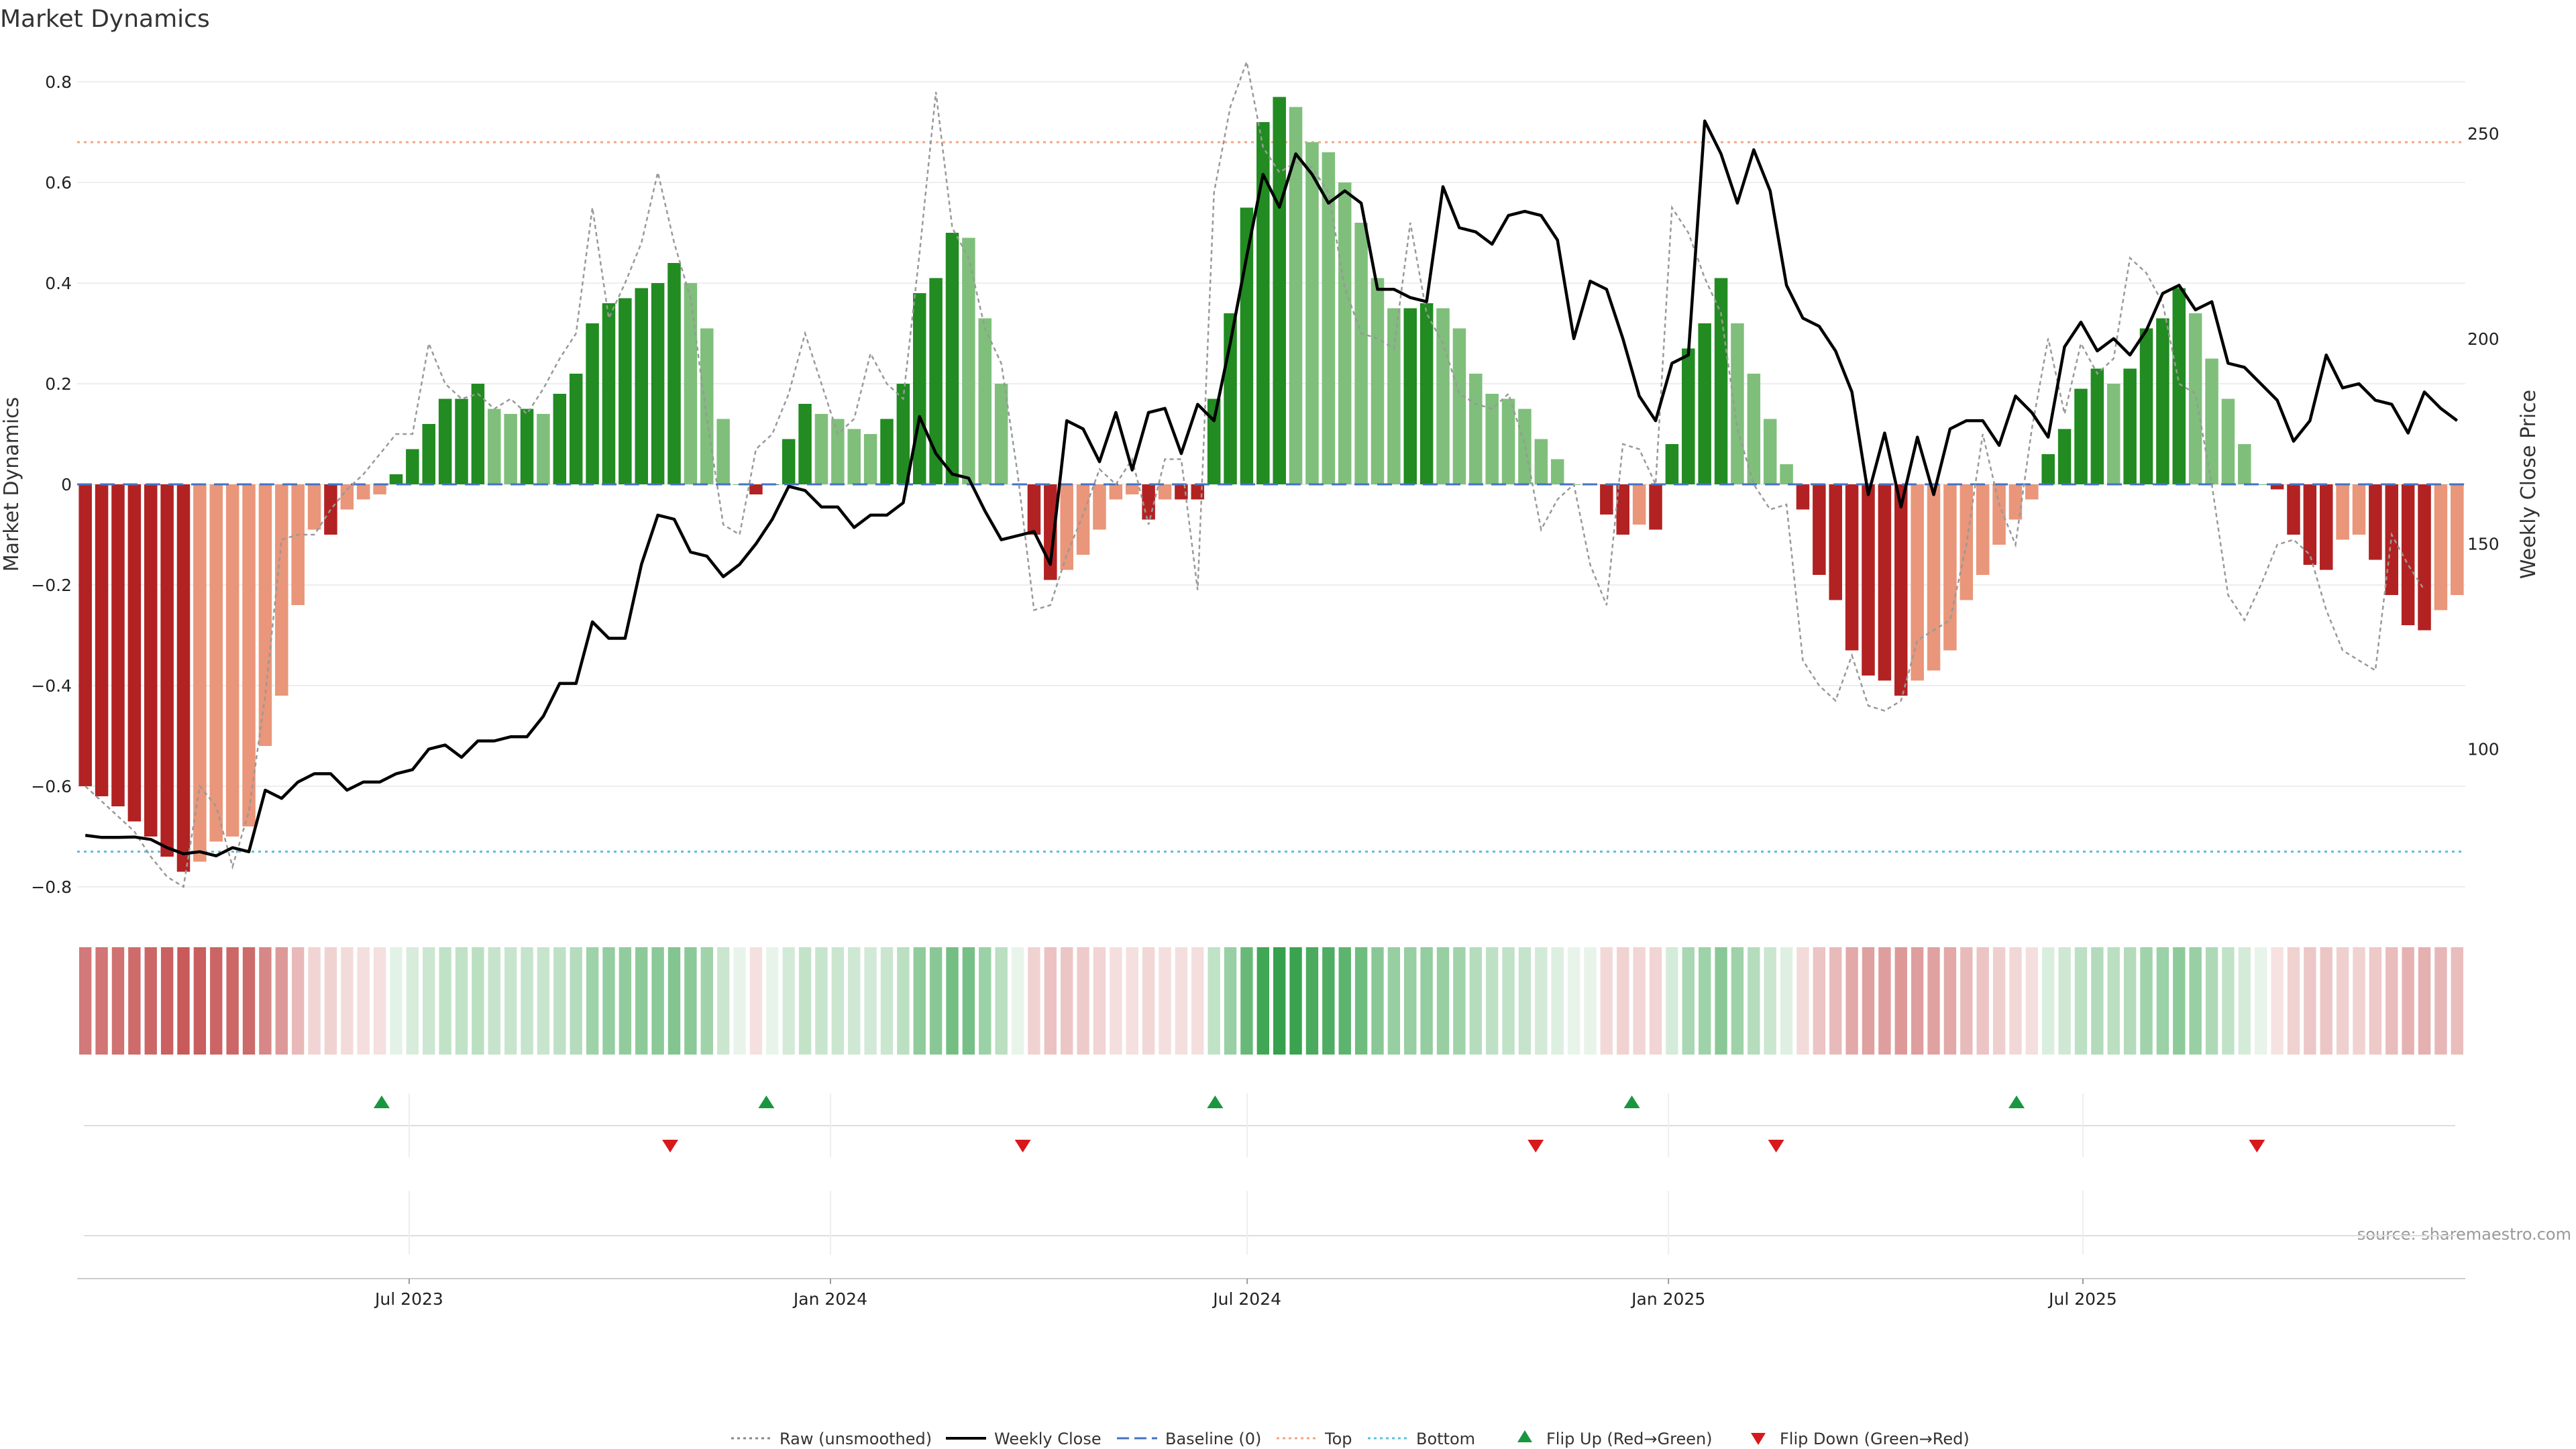  I want to click on y-tick-left: 0.8, so click(58, 82).